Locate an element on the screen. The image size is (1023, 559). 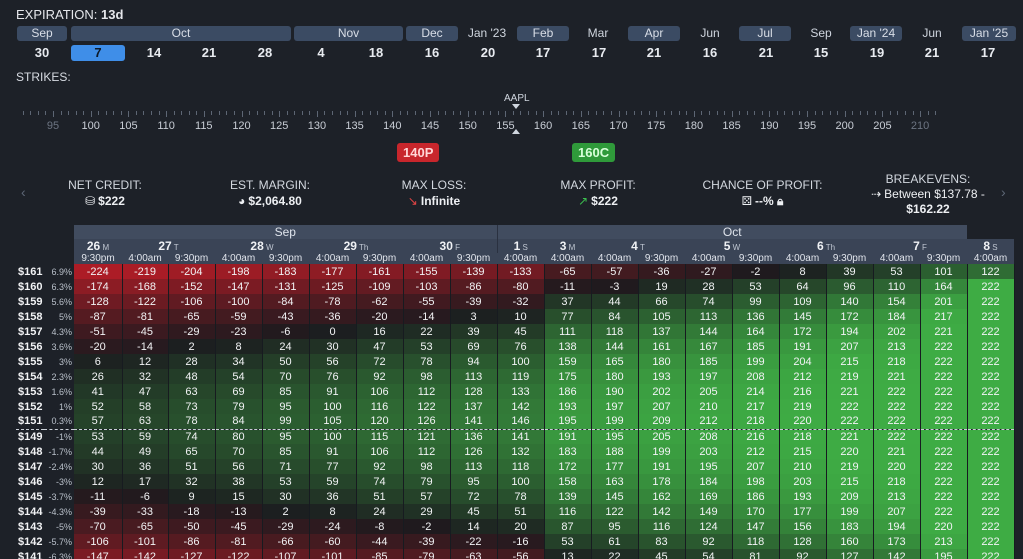
expiration-month-9: Jul is located at coordinates (765, 33).